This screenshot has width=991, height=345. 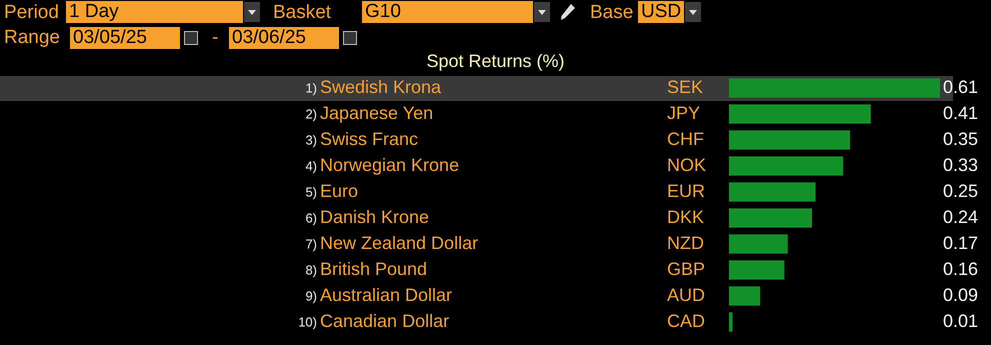 What do you see at coordinates (960, 268) in the screenshot?
I see `data-label: 0.16` at bounding box center [960, 268].